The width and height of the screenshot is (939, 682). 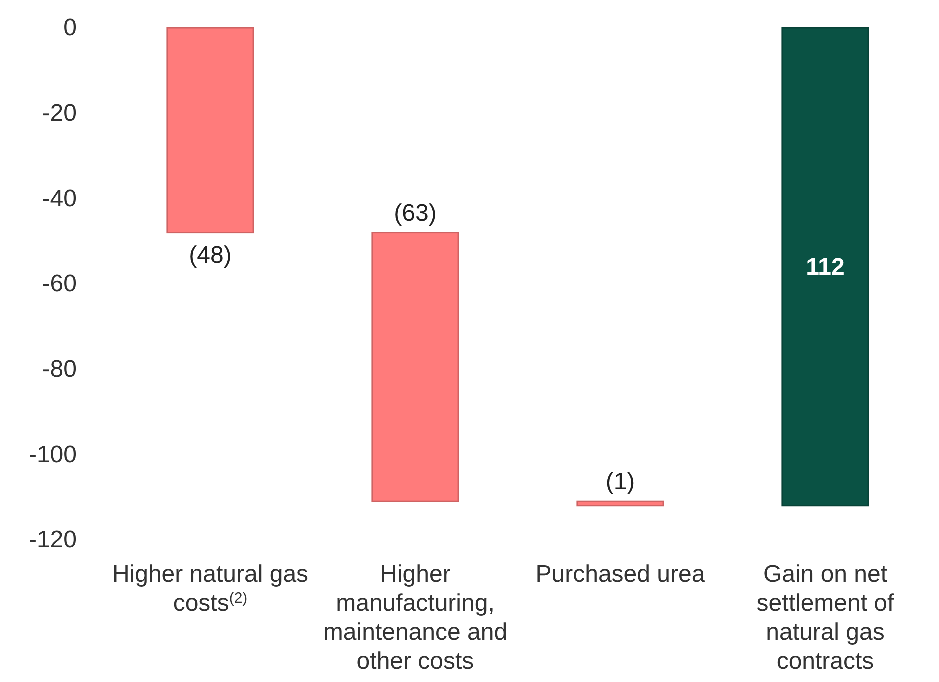 What do you see at coordinates (59, 370) in the screenshot?
I see `y-tick-label: -80` at bounding box center [59, 370].